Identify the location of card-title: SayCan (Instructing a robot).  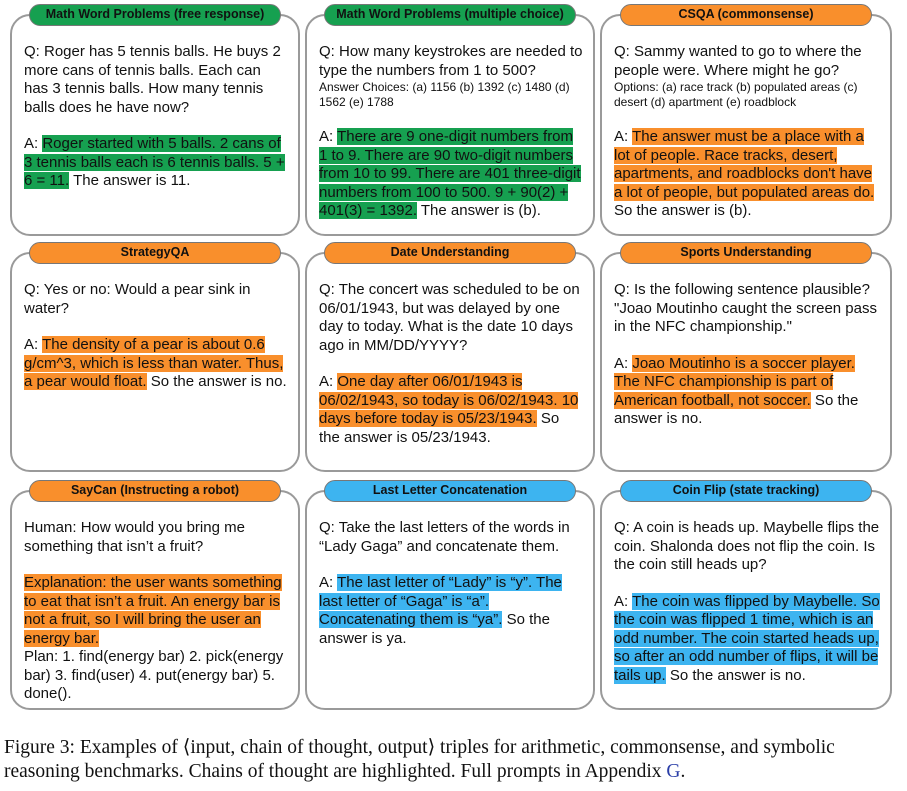
(155, 491).